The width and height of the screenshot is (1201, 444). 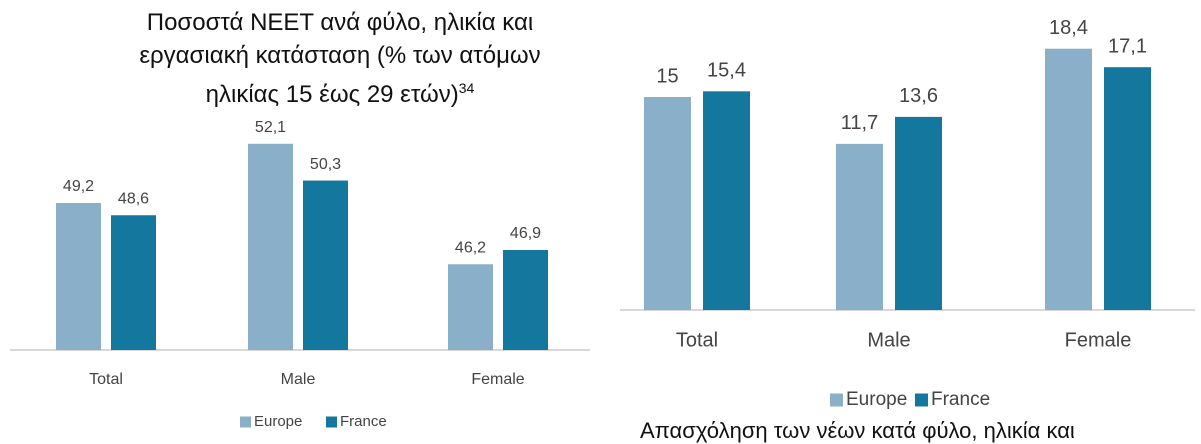 What do you see at coordinates (325, 164) in the screenshot?
I see `data-label: 50,3` at bounding box center [325, 164].